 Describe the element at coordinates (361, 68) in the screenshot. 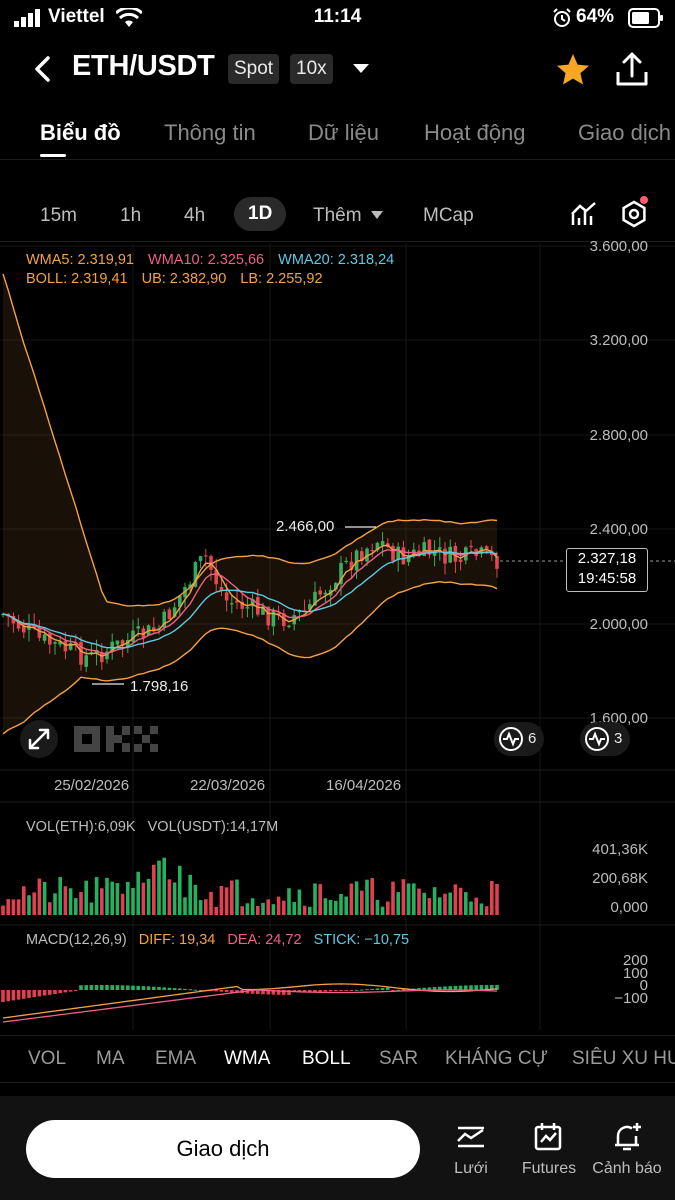

I see `pair-dropdown-caret-icon` at that location.